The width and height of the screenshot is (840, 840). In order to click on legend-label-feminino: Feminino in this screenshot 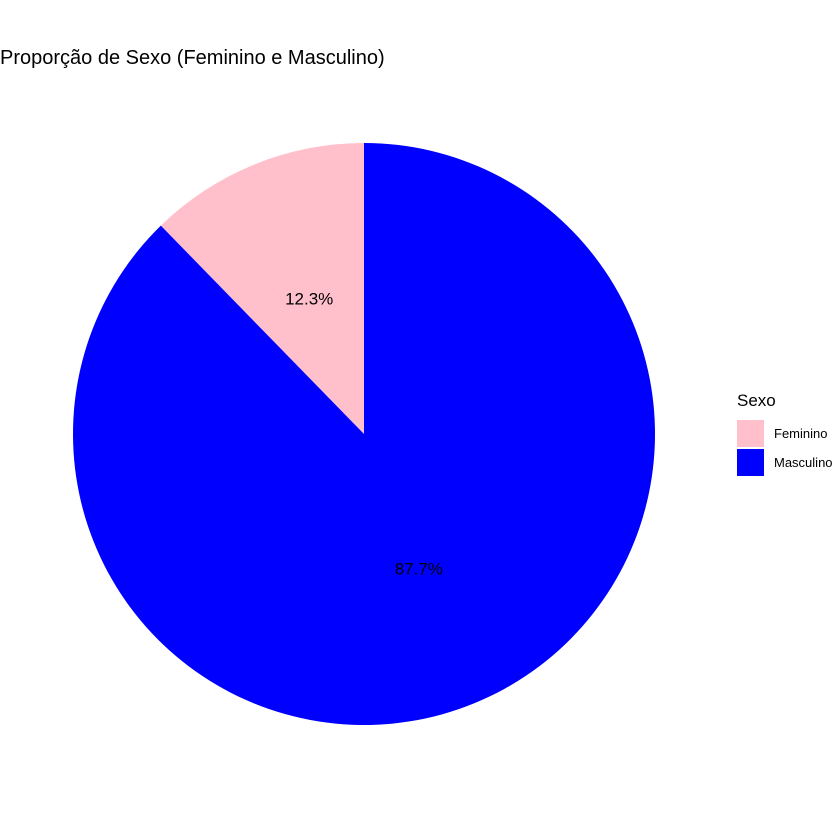, I will do `click(801, 433)`.